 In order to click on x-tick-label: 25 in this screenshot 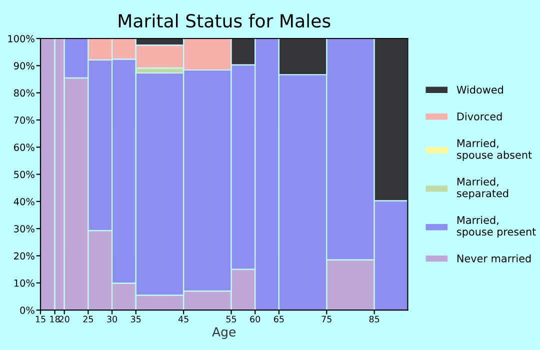, I will do `click(88, 319)`.